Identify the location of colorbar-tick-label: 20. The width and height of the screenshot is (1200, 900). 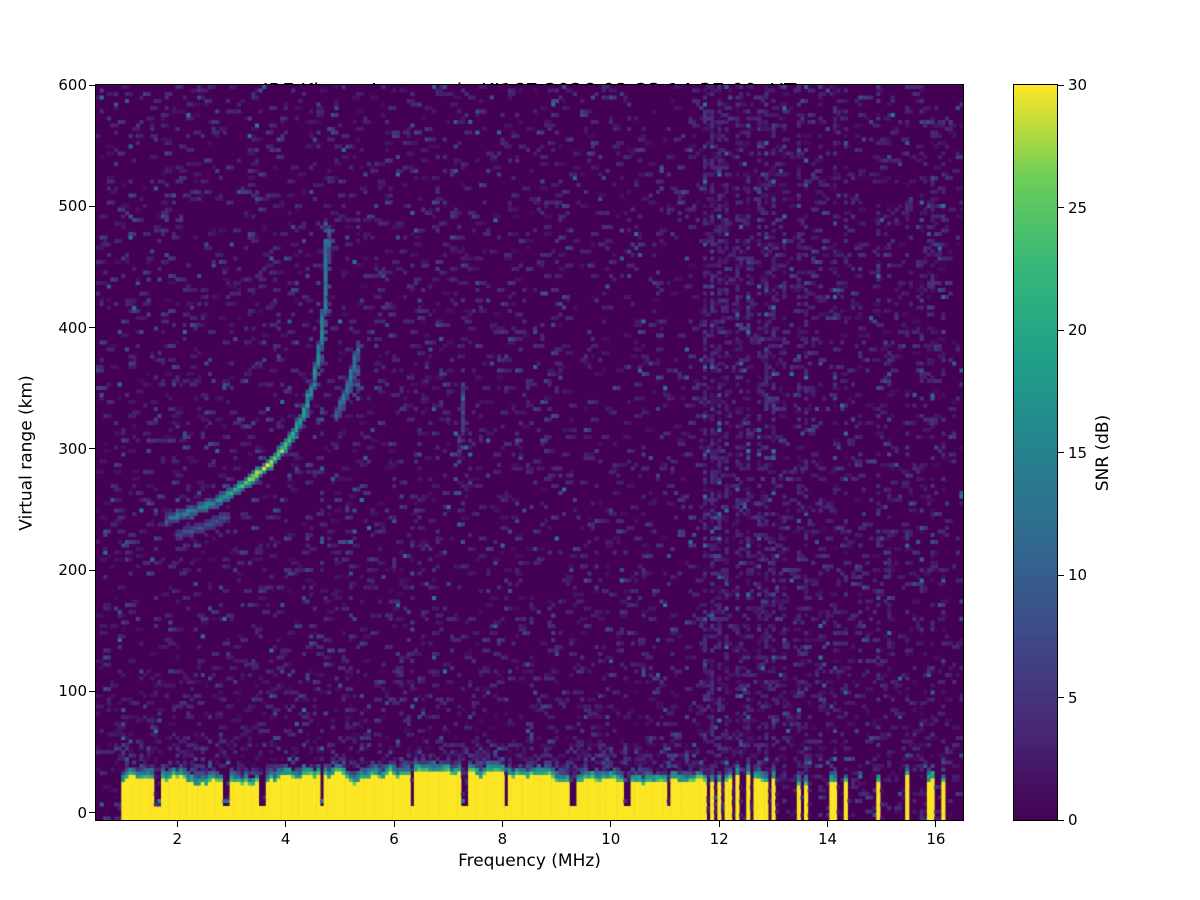
(1078, 330).